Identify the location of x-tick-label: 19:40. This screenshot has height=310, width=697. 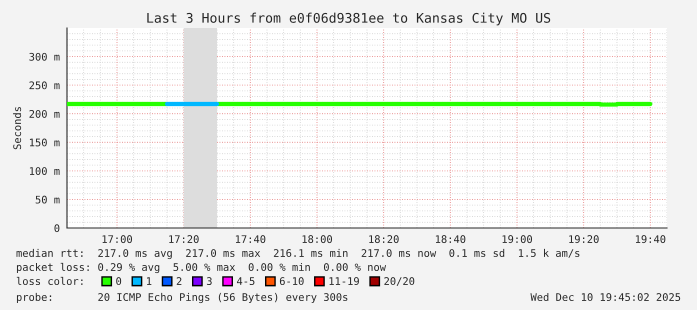
(651, 239).